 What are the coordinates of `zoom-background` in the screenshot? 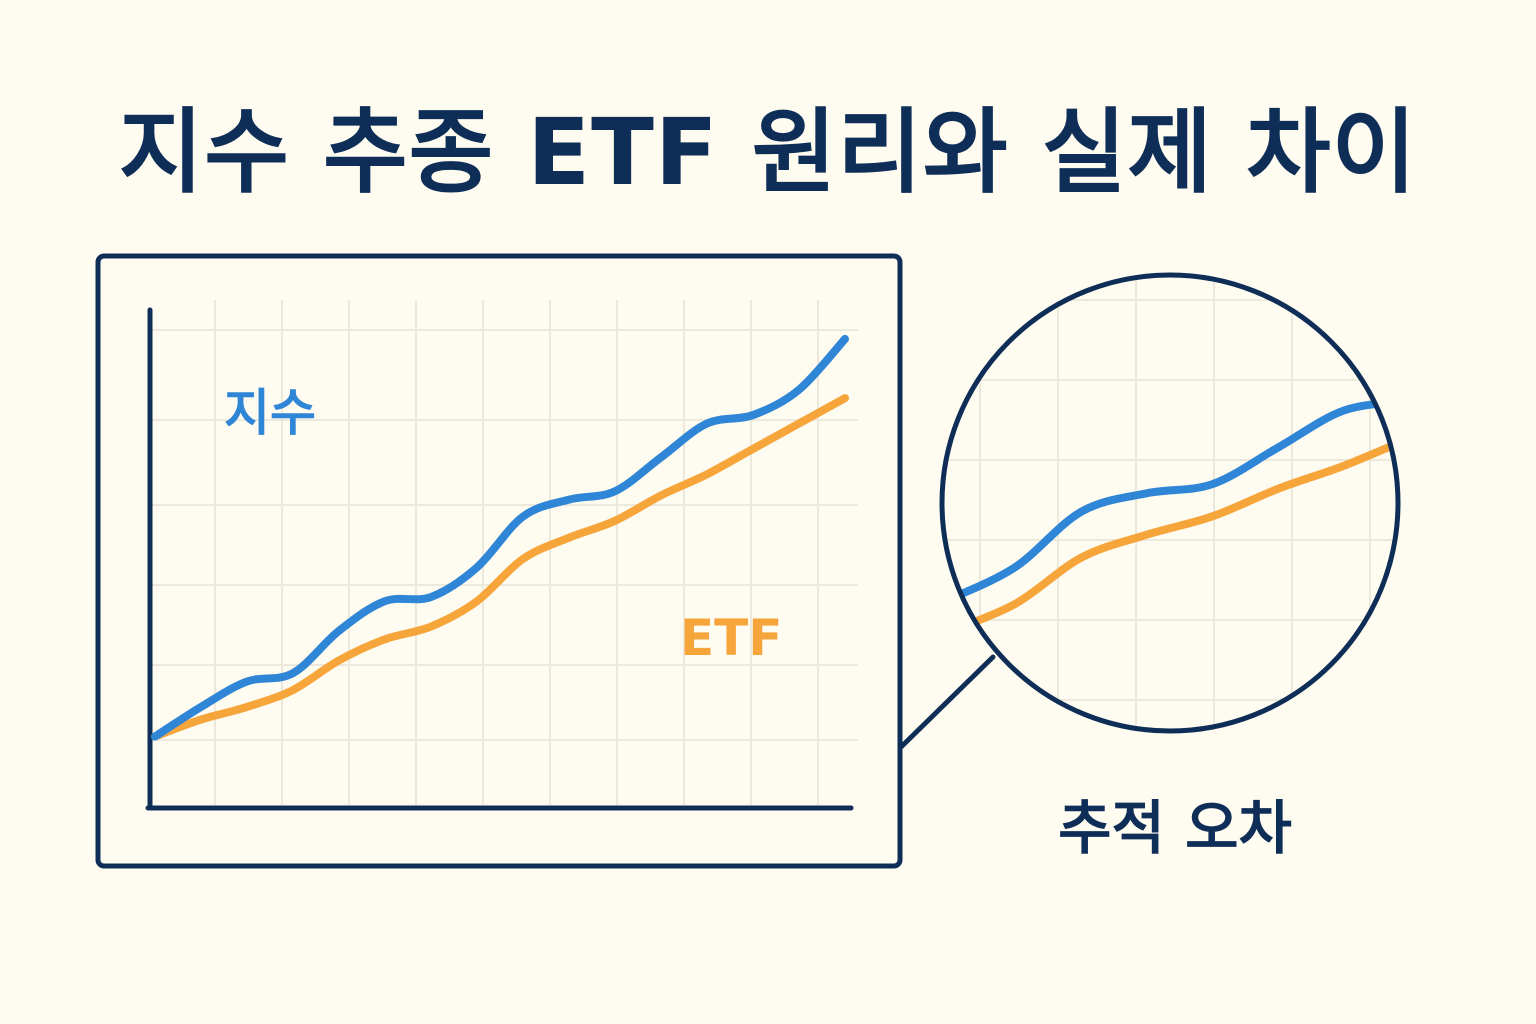 It's located at (1170, 503).